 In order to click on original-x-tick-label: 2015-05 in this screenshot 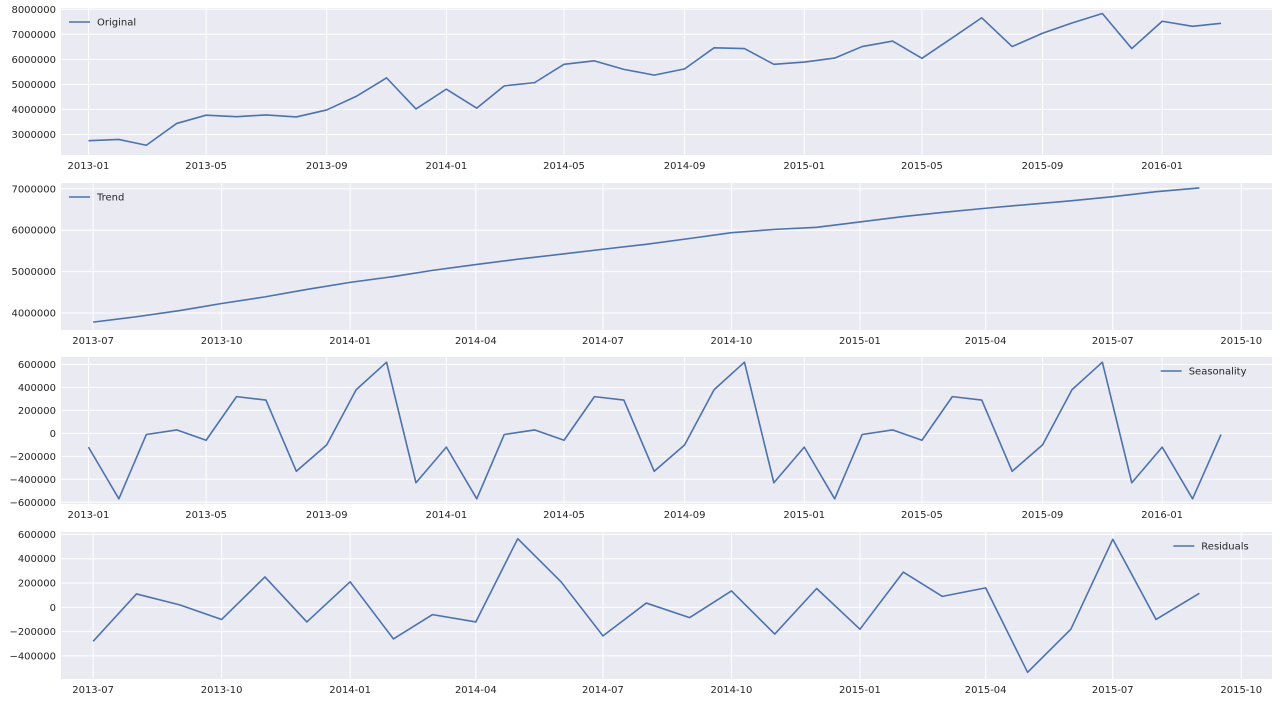, I will do `click(922, 166)`.